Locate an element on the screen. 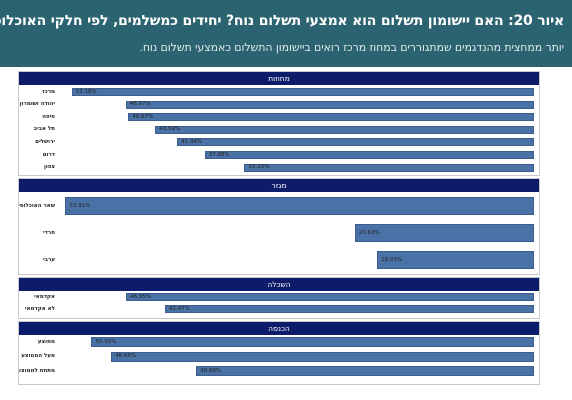 The image size is (572, 400). category-label: מתחת לממוצע is located at coordinates (36, 370).